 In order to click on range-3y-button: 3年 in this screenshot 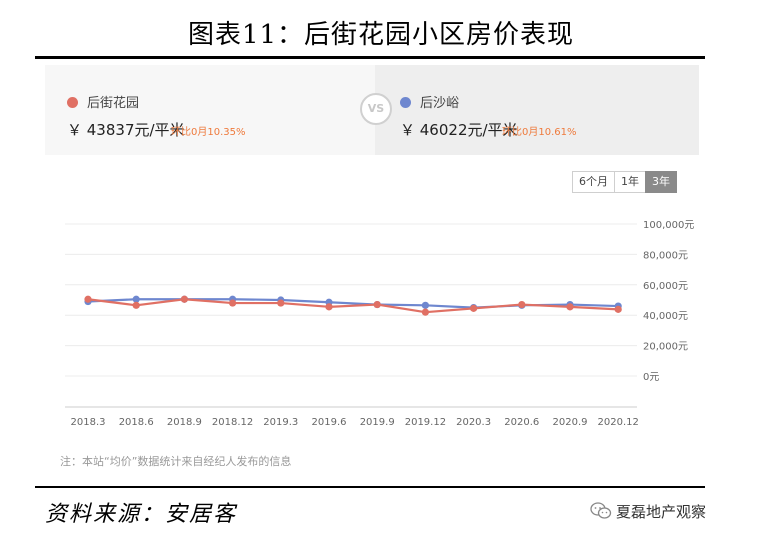, I will do `click(661, 182)`.